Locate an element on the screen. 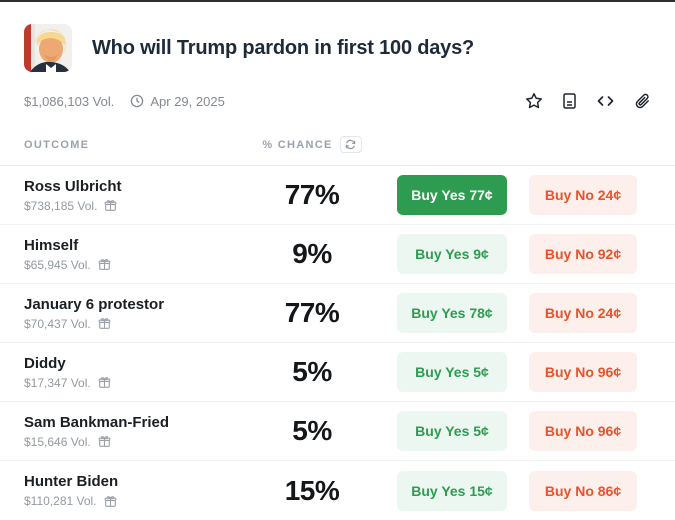 The height and width of the screenshot is (520, 675). outcome-volume: $15,646 Vol. is located at coordinates (125, 442).